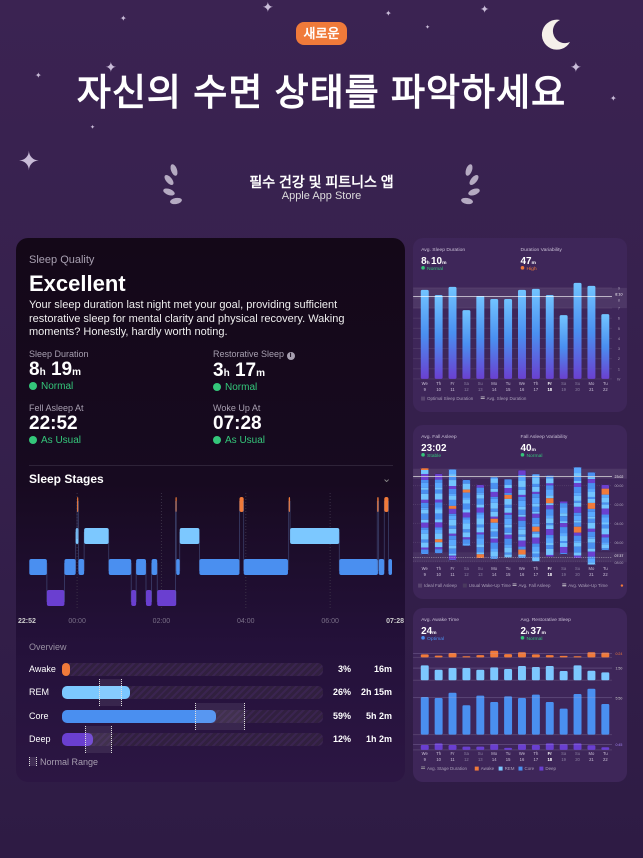 The height and width of the screenshot is (858, 643). What do you see at coordinates (439, 383) in the screenshot?
I see `day-label: Th` at bounding box center [439, 383].